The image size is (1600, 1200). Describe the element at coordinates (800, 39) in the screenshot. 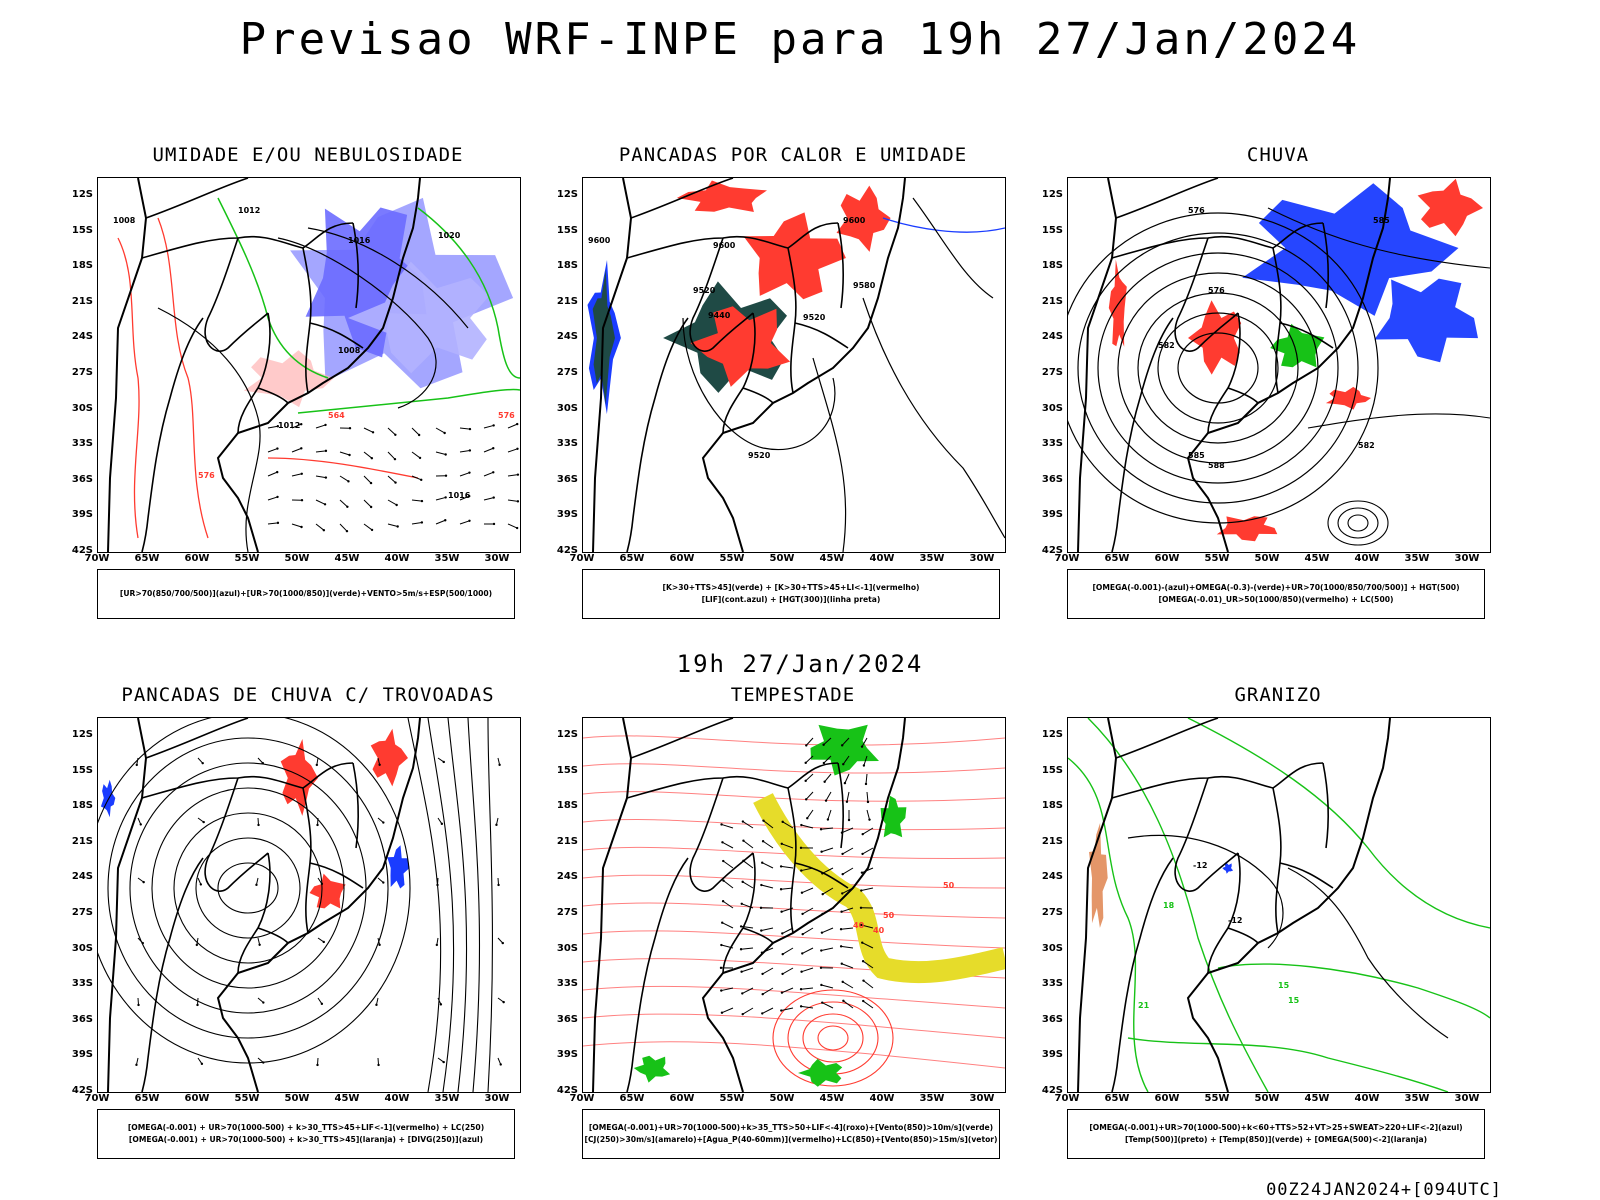

I see `main-title: Previsao WRF-INPE para 19h 27/Jan/2024` at that location.